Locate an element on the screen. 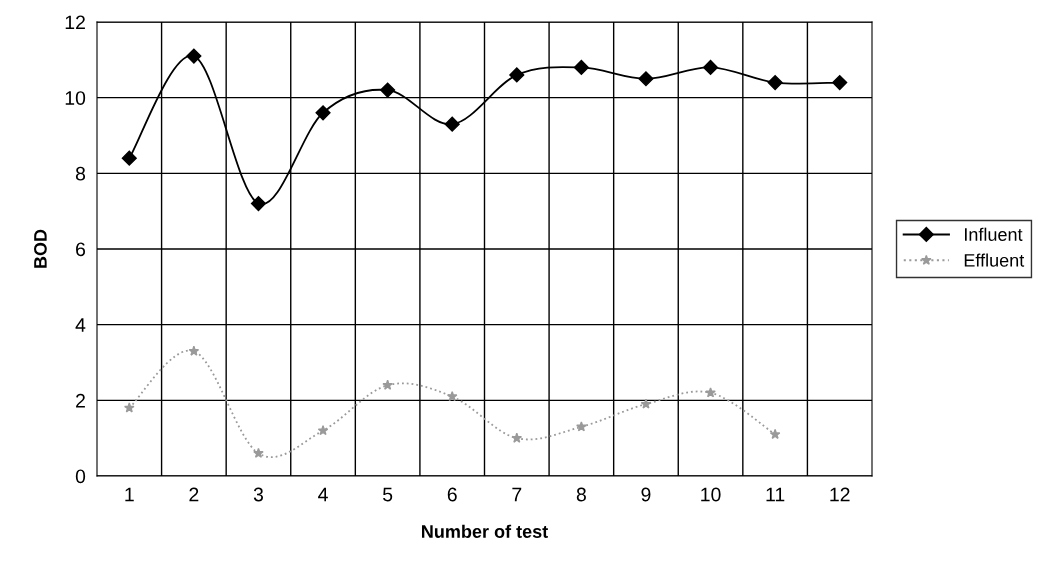  y-tick-label: 4 is located at coordinates (80, 325).